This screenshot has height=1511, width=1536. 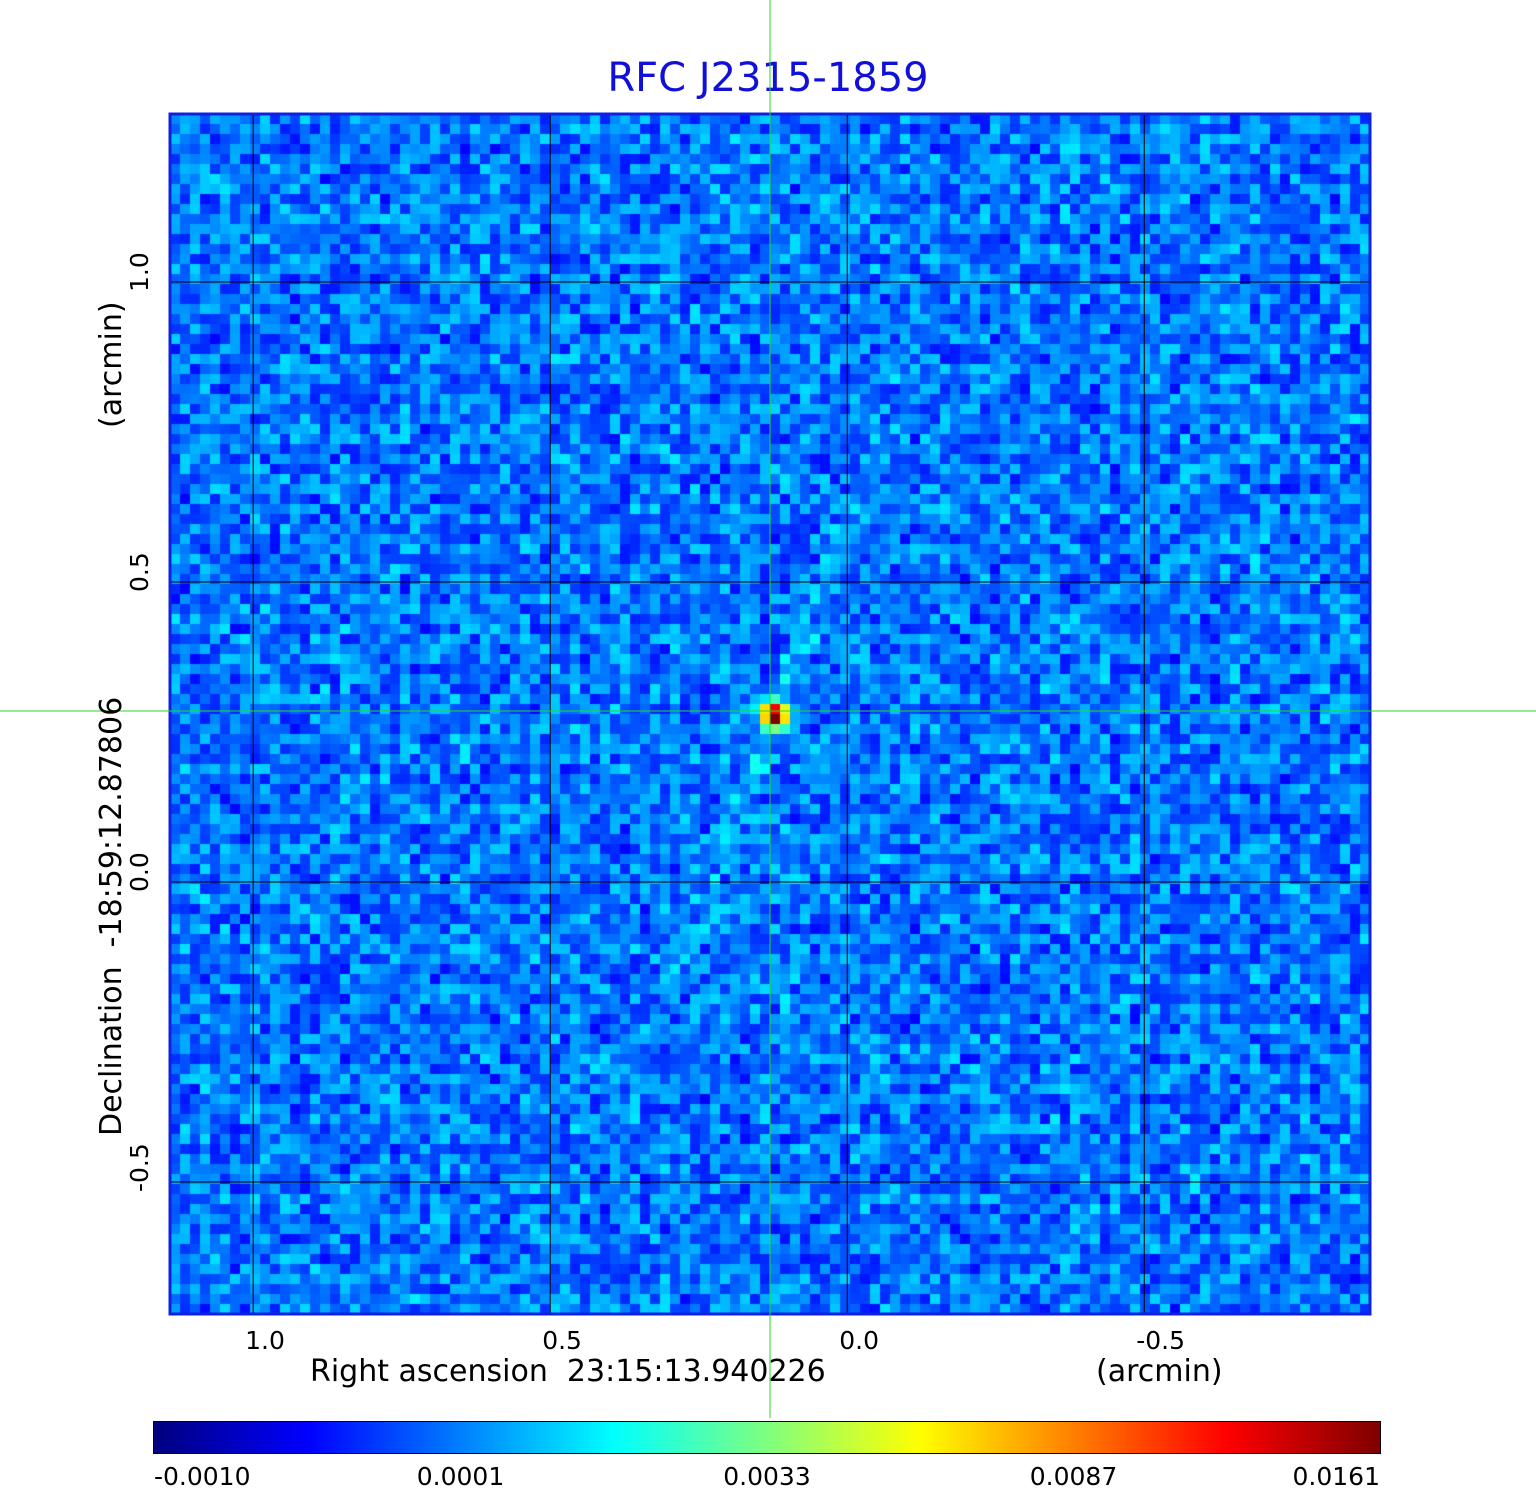 I want to click on y-tick-label: -0.5, so click(x=139, y=1167).